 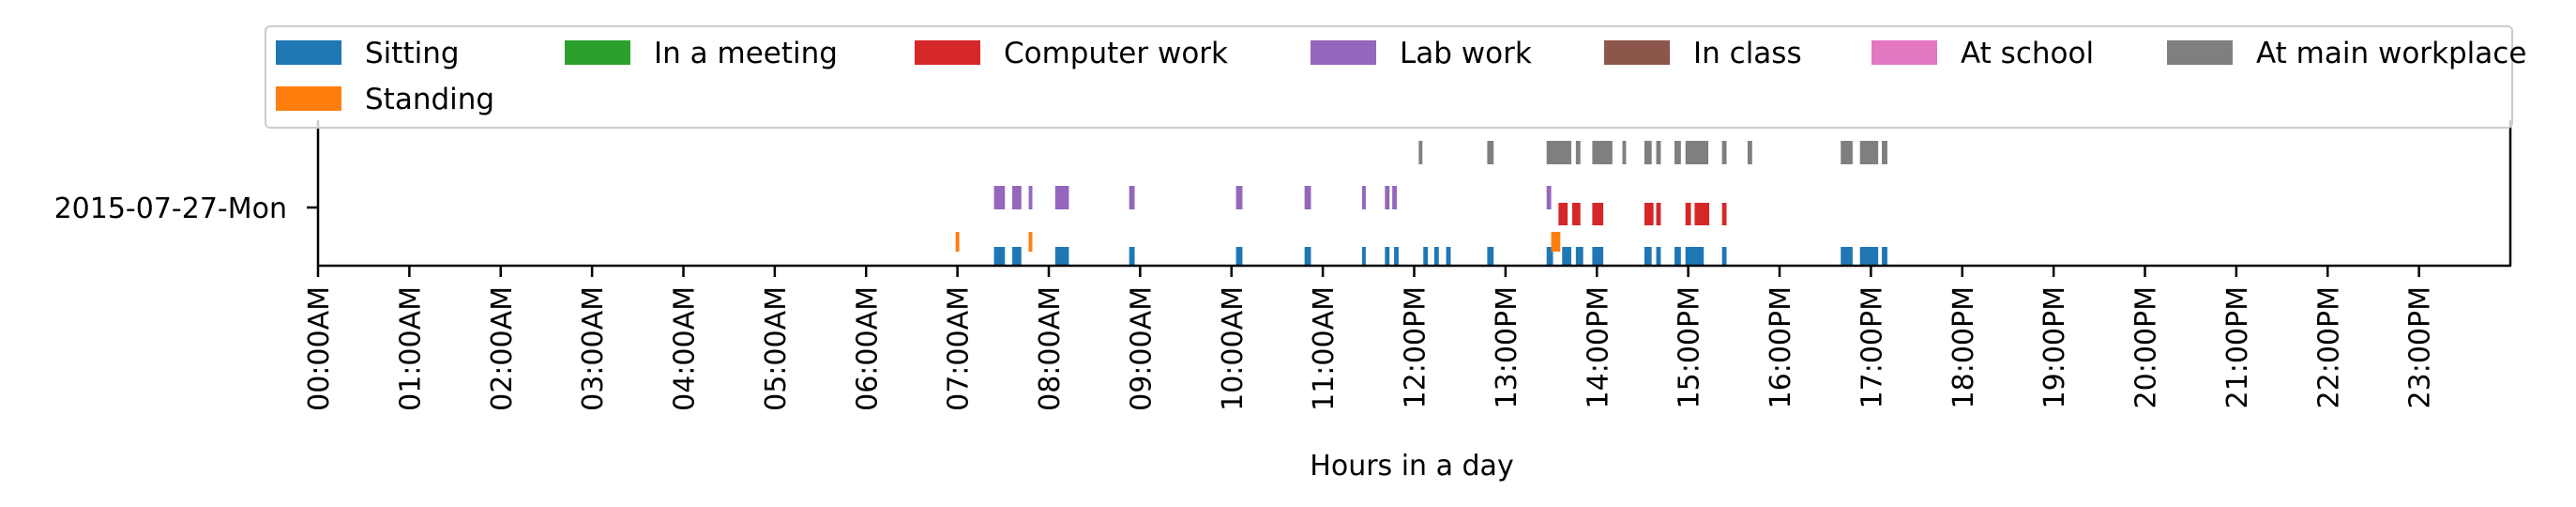 I want to click on legend-swatch-in-a-meeting, so click(x=597, y=52).